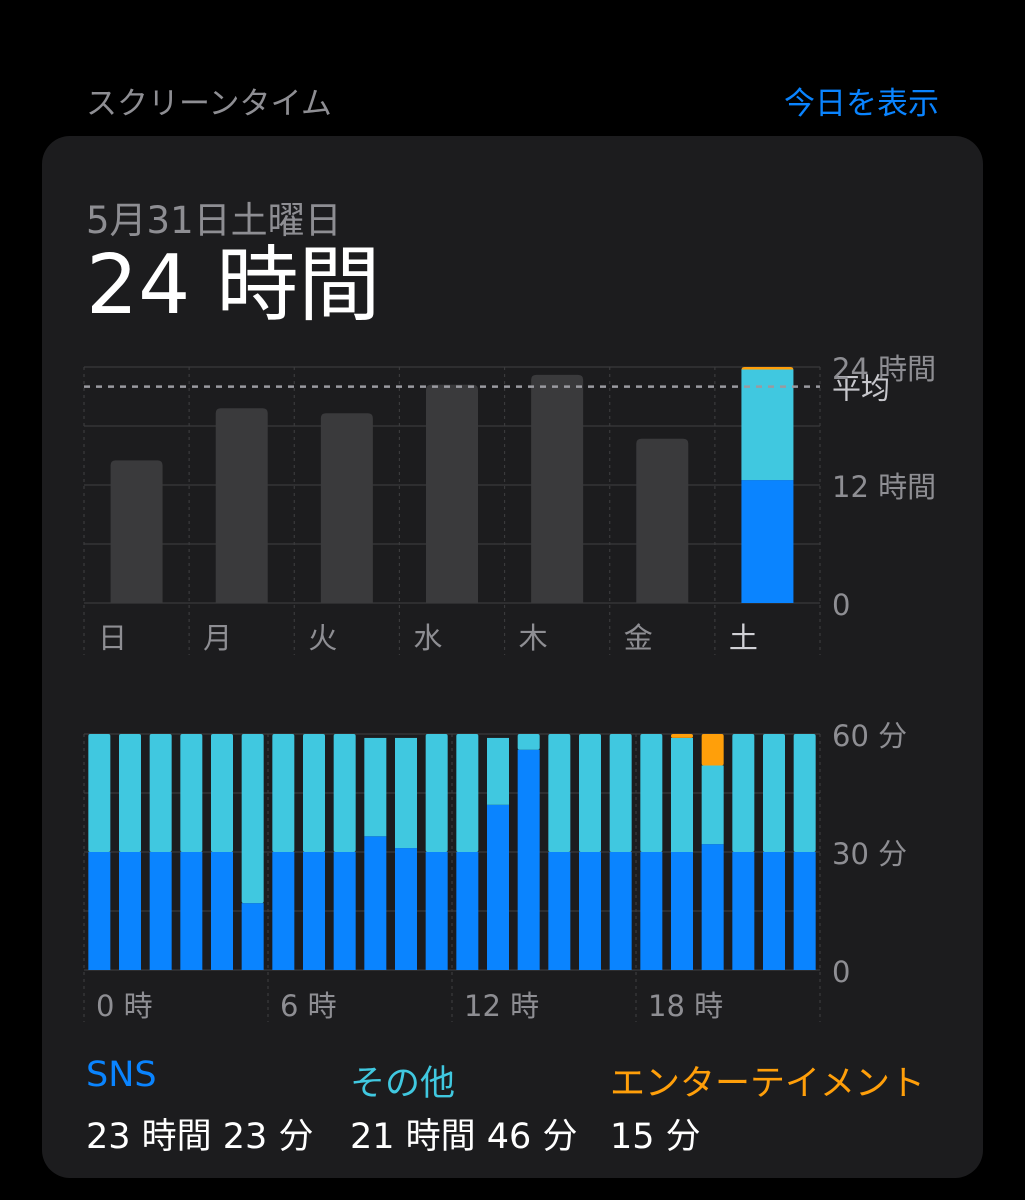 The height and width of the screenshot is (1200, 1025). I want to click on day-tick-label: 土, so click(743, 638).